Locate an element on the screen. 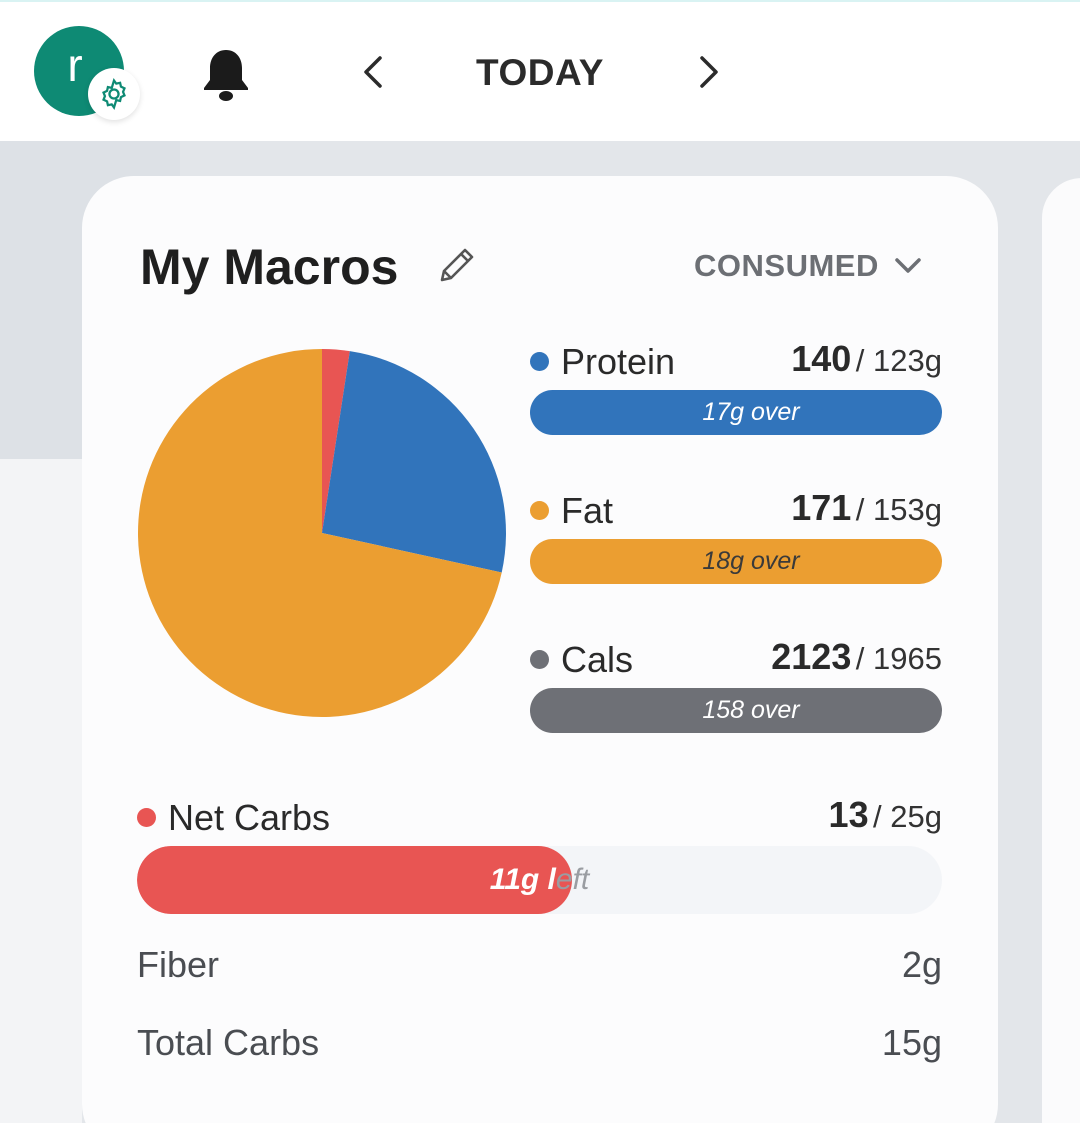 Image resolution: width=1080 pixels, height=1123 pixels. card-title: My Macros is located at coordinates (269, 267).